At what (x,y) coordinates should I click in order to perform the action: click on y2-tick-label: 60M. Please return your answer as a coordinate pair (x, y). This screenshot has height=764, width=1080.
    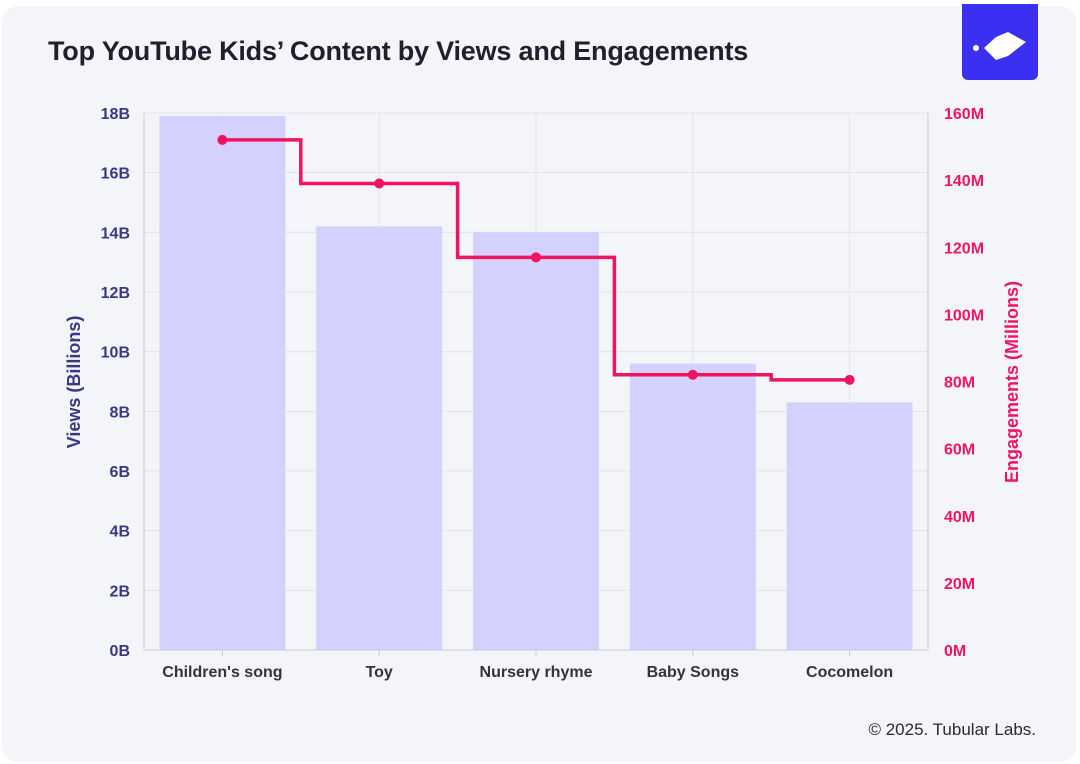
    Looking at the image, I should click on (959, 450).